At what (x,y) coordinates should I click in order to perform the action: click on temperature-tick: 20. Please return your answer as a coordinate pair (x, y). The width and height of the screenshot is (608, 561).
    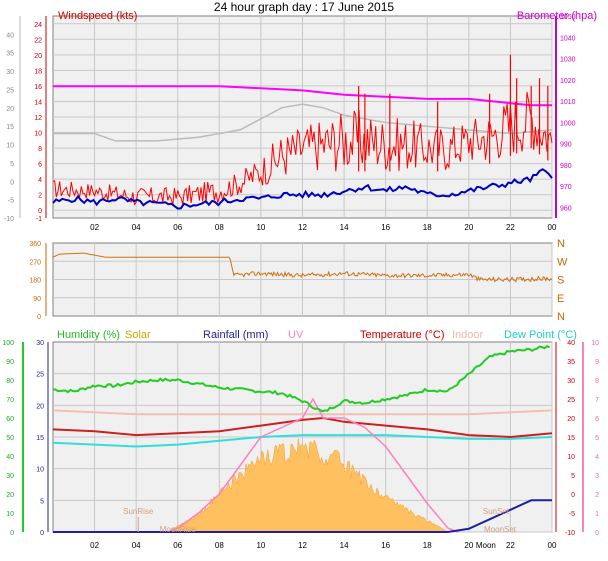
    Looking at the image, I should click on (571, 419).